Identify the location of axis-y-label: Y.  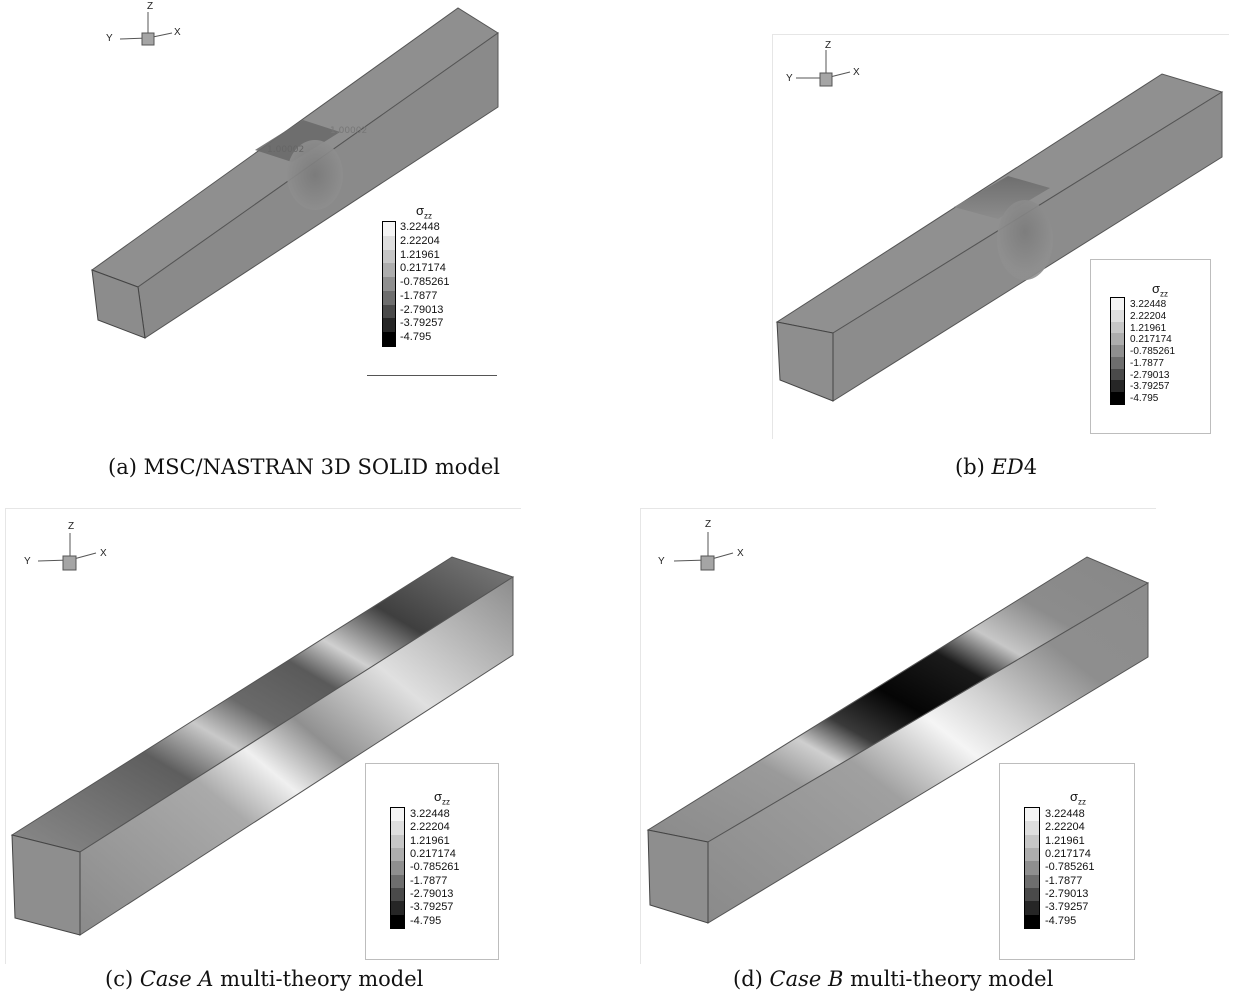
(109, 38).